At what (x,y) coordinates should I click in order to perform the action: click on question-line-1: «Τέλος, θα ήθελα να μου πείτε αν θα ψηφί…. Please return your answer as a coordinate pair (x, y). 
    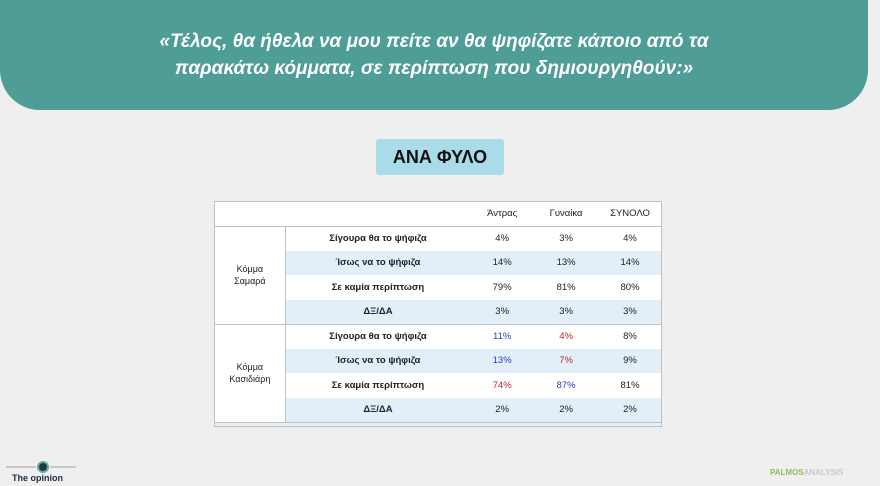
    Looking at the image, I should click on (434, 41).